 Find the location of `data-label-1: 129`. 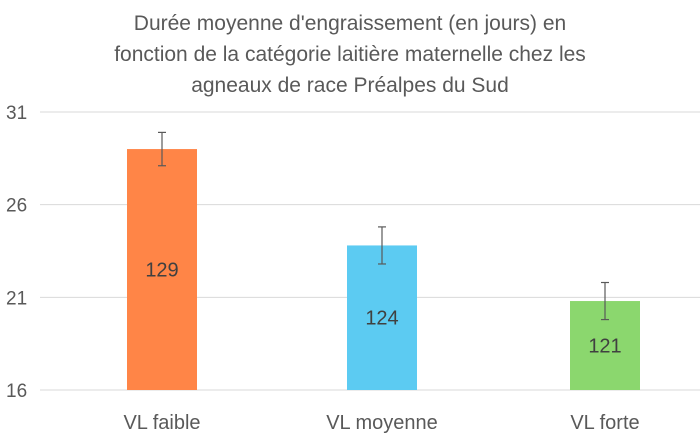

data-label-1: 129 is located at coordinates (161, 271).